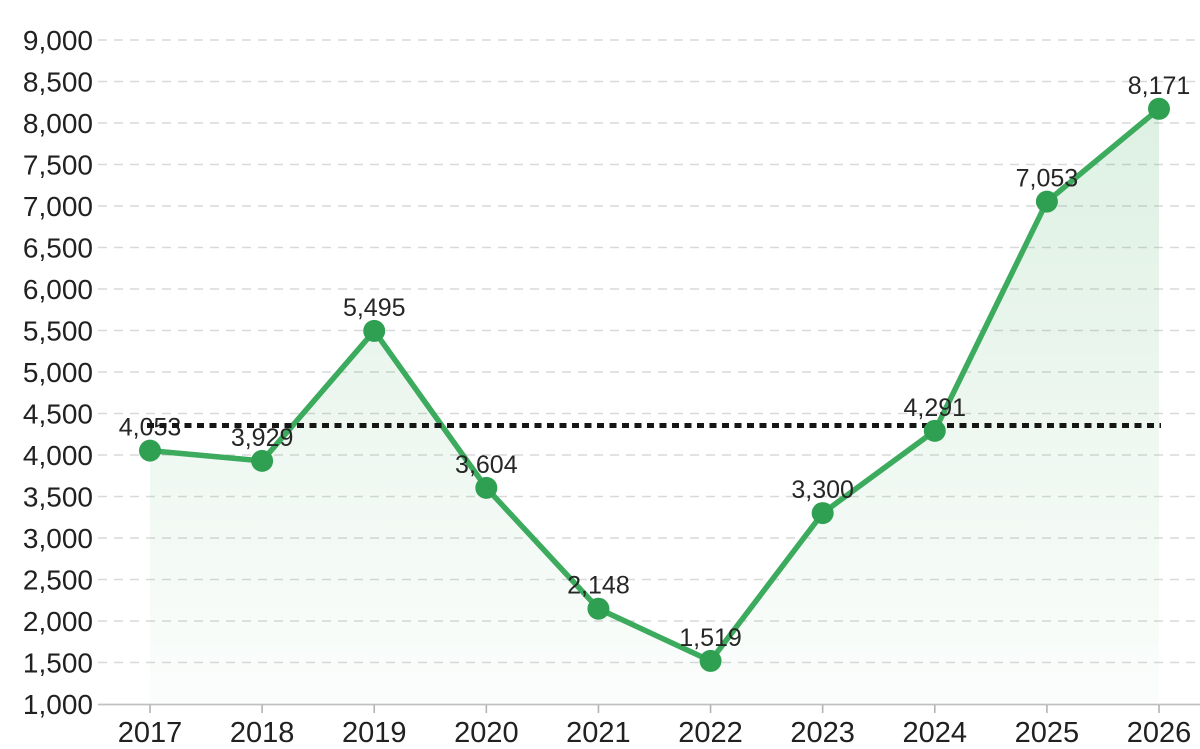  What do you see at coordinates (1159, 86) in the screenshot?
I see `data-point-label: 8,171` at bounding box center [1159, 86].